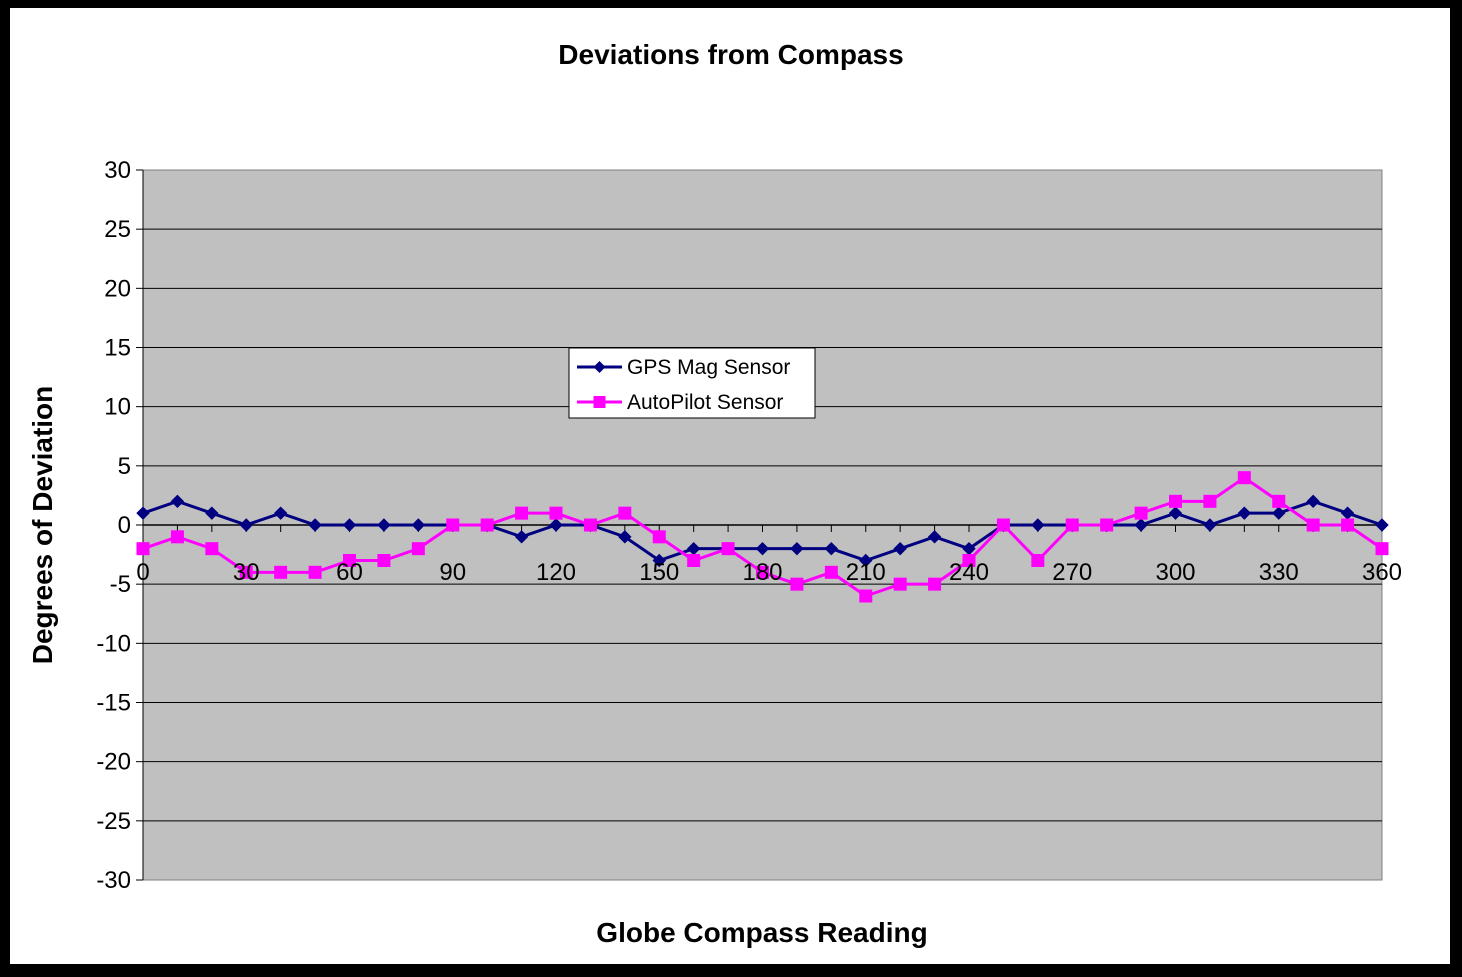 This screenshot has width=1462, height=977. Describe the element at coordinates (708, 367) in the screenshot. I see `legend-label: GPS Mag Sensor` at that location.